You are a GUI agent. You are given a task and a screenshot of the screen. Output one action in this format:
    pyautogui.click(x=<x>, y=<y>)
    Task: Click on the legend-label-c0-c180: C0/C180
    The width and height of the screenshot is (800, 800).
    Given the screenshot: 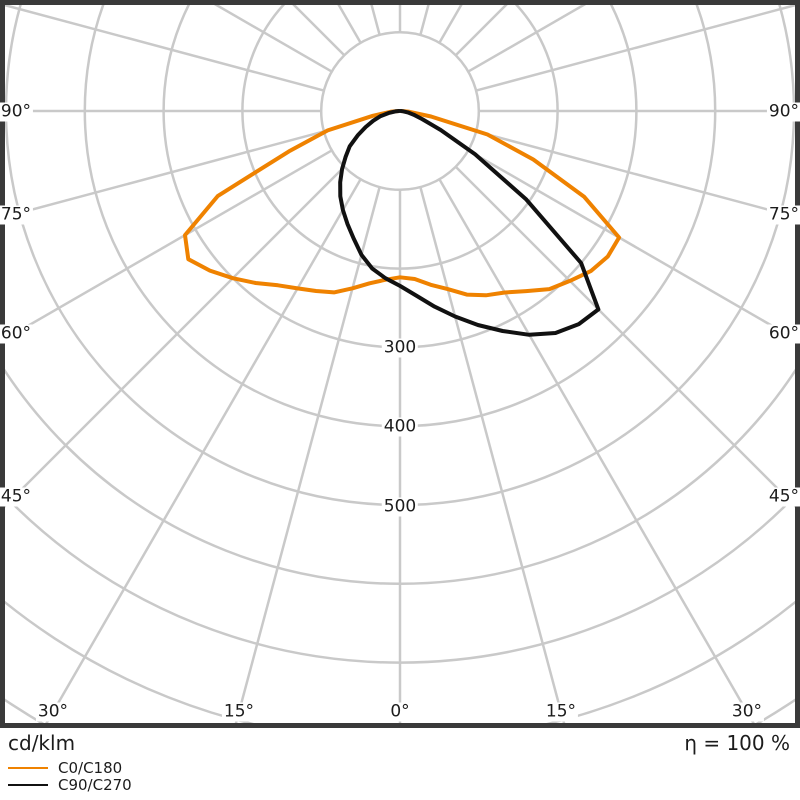 What is the action you would take?
    pyautogui.click(x=90, y=768)
    